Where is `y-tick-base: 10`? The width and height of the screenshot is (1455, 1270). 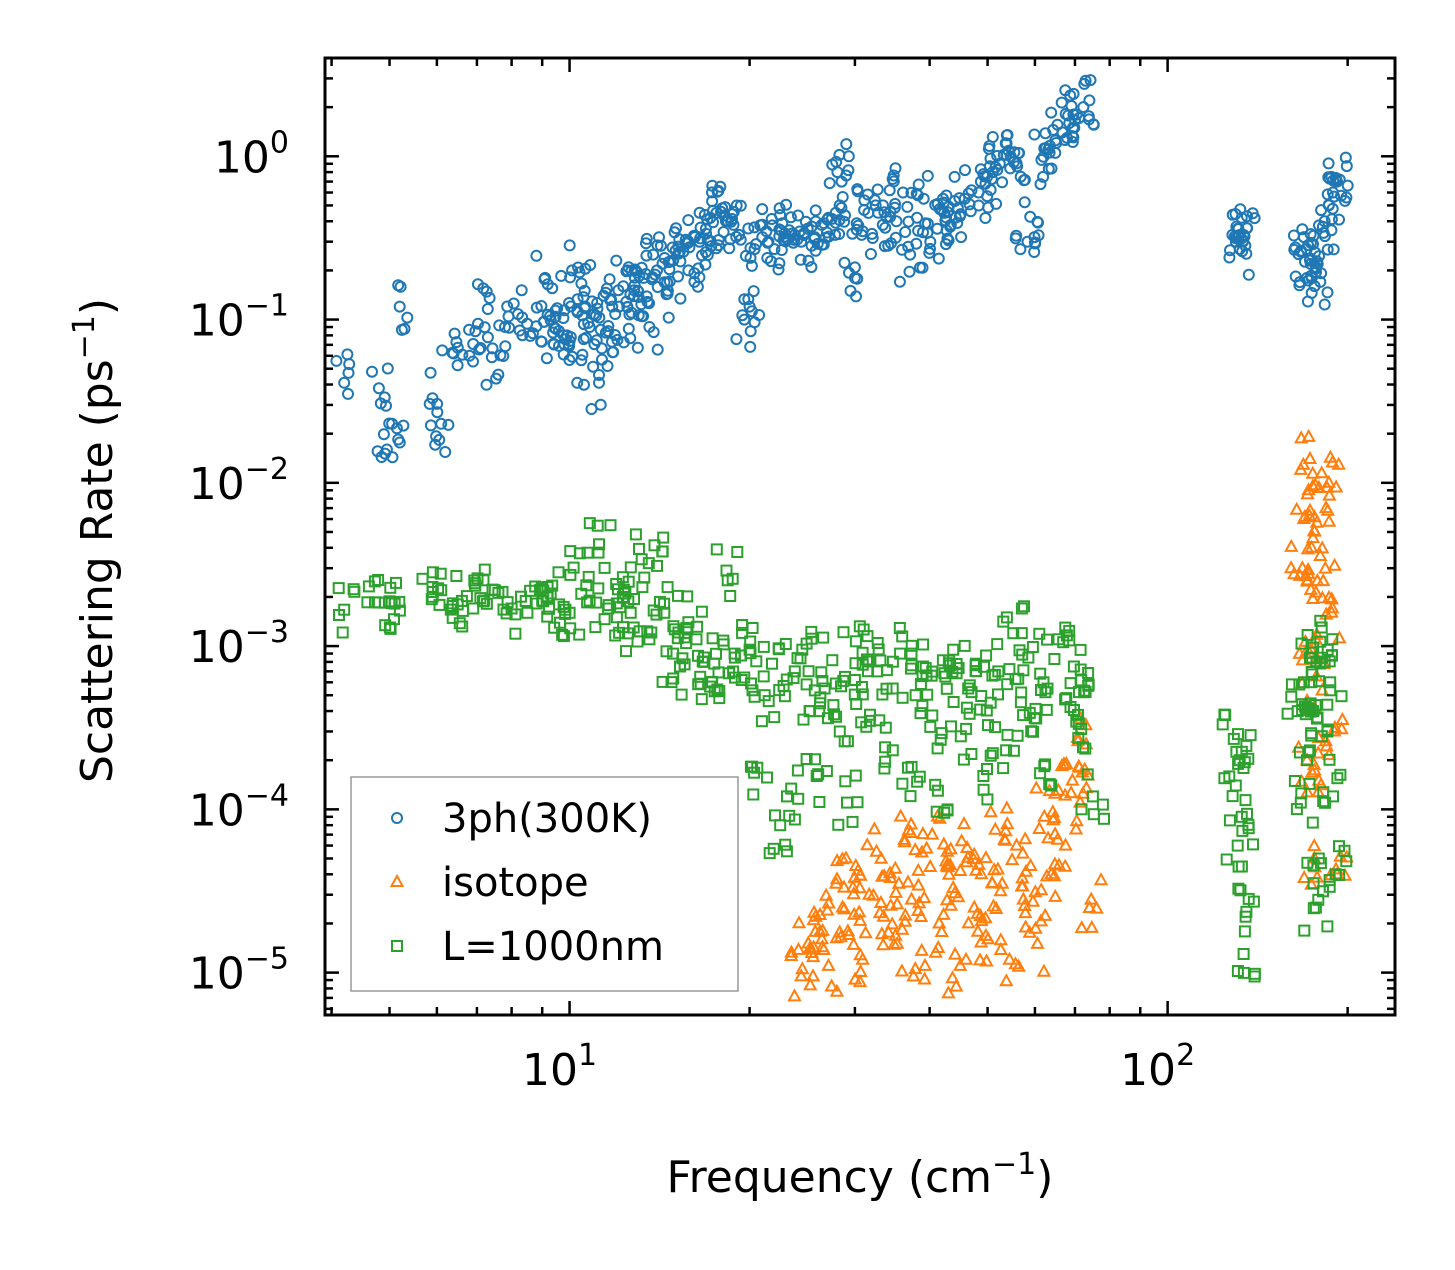 y-tick-base: 10 is located at coordinates (242, 157).